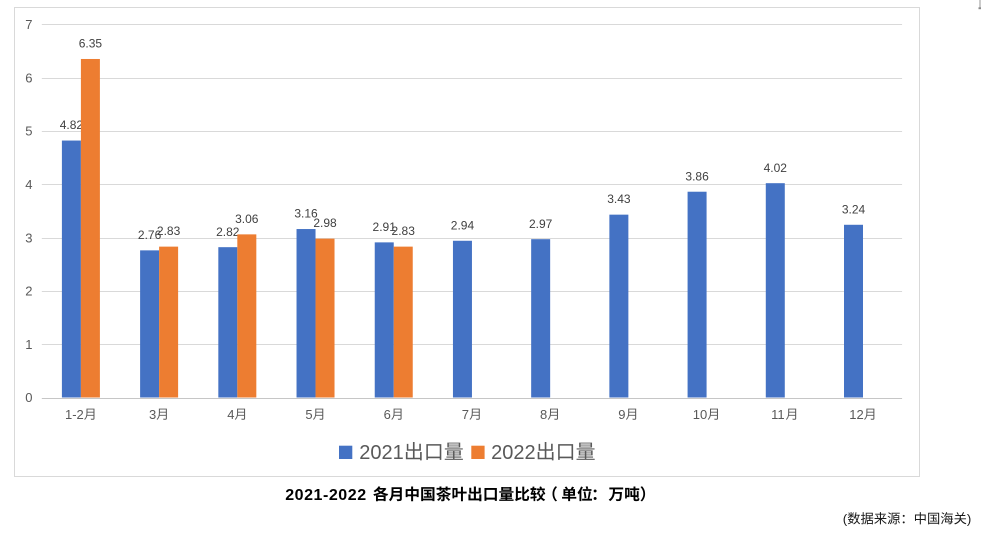 The image size is (981, 534). Describe the element at coordinates (619, 199) in the screenshot. I see `svg-text: 3.43` at that location.